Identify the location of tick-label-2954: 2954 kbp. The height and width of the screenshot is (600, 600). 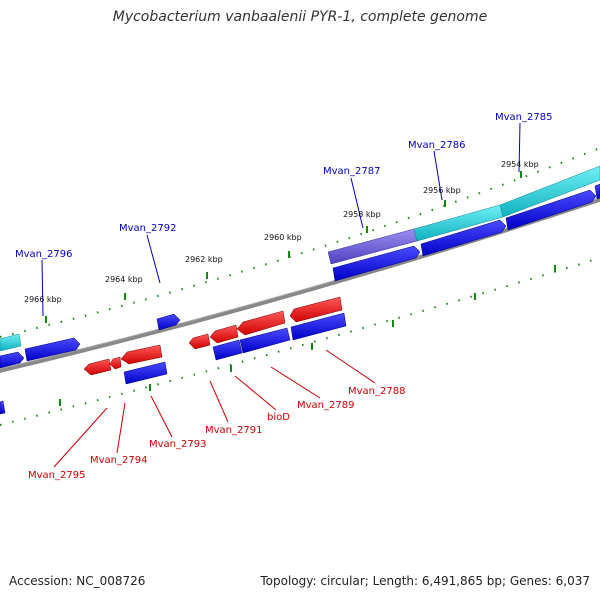
(520, 164).